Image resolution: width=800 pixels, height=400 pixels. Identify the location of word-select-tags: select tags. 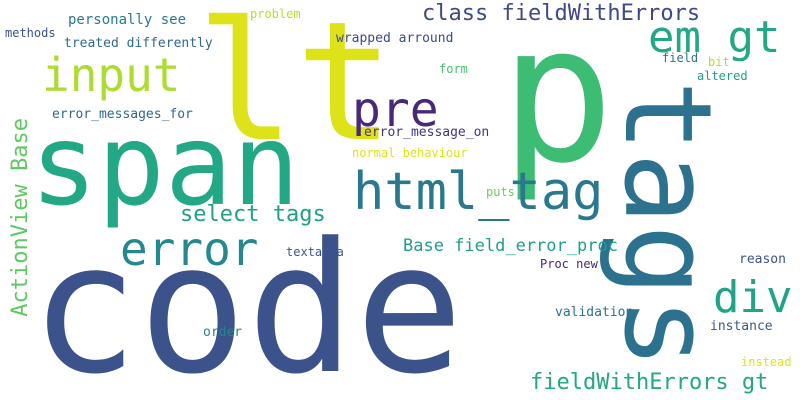
(253, 214).